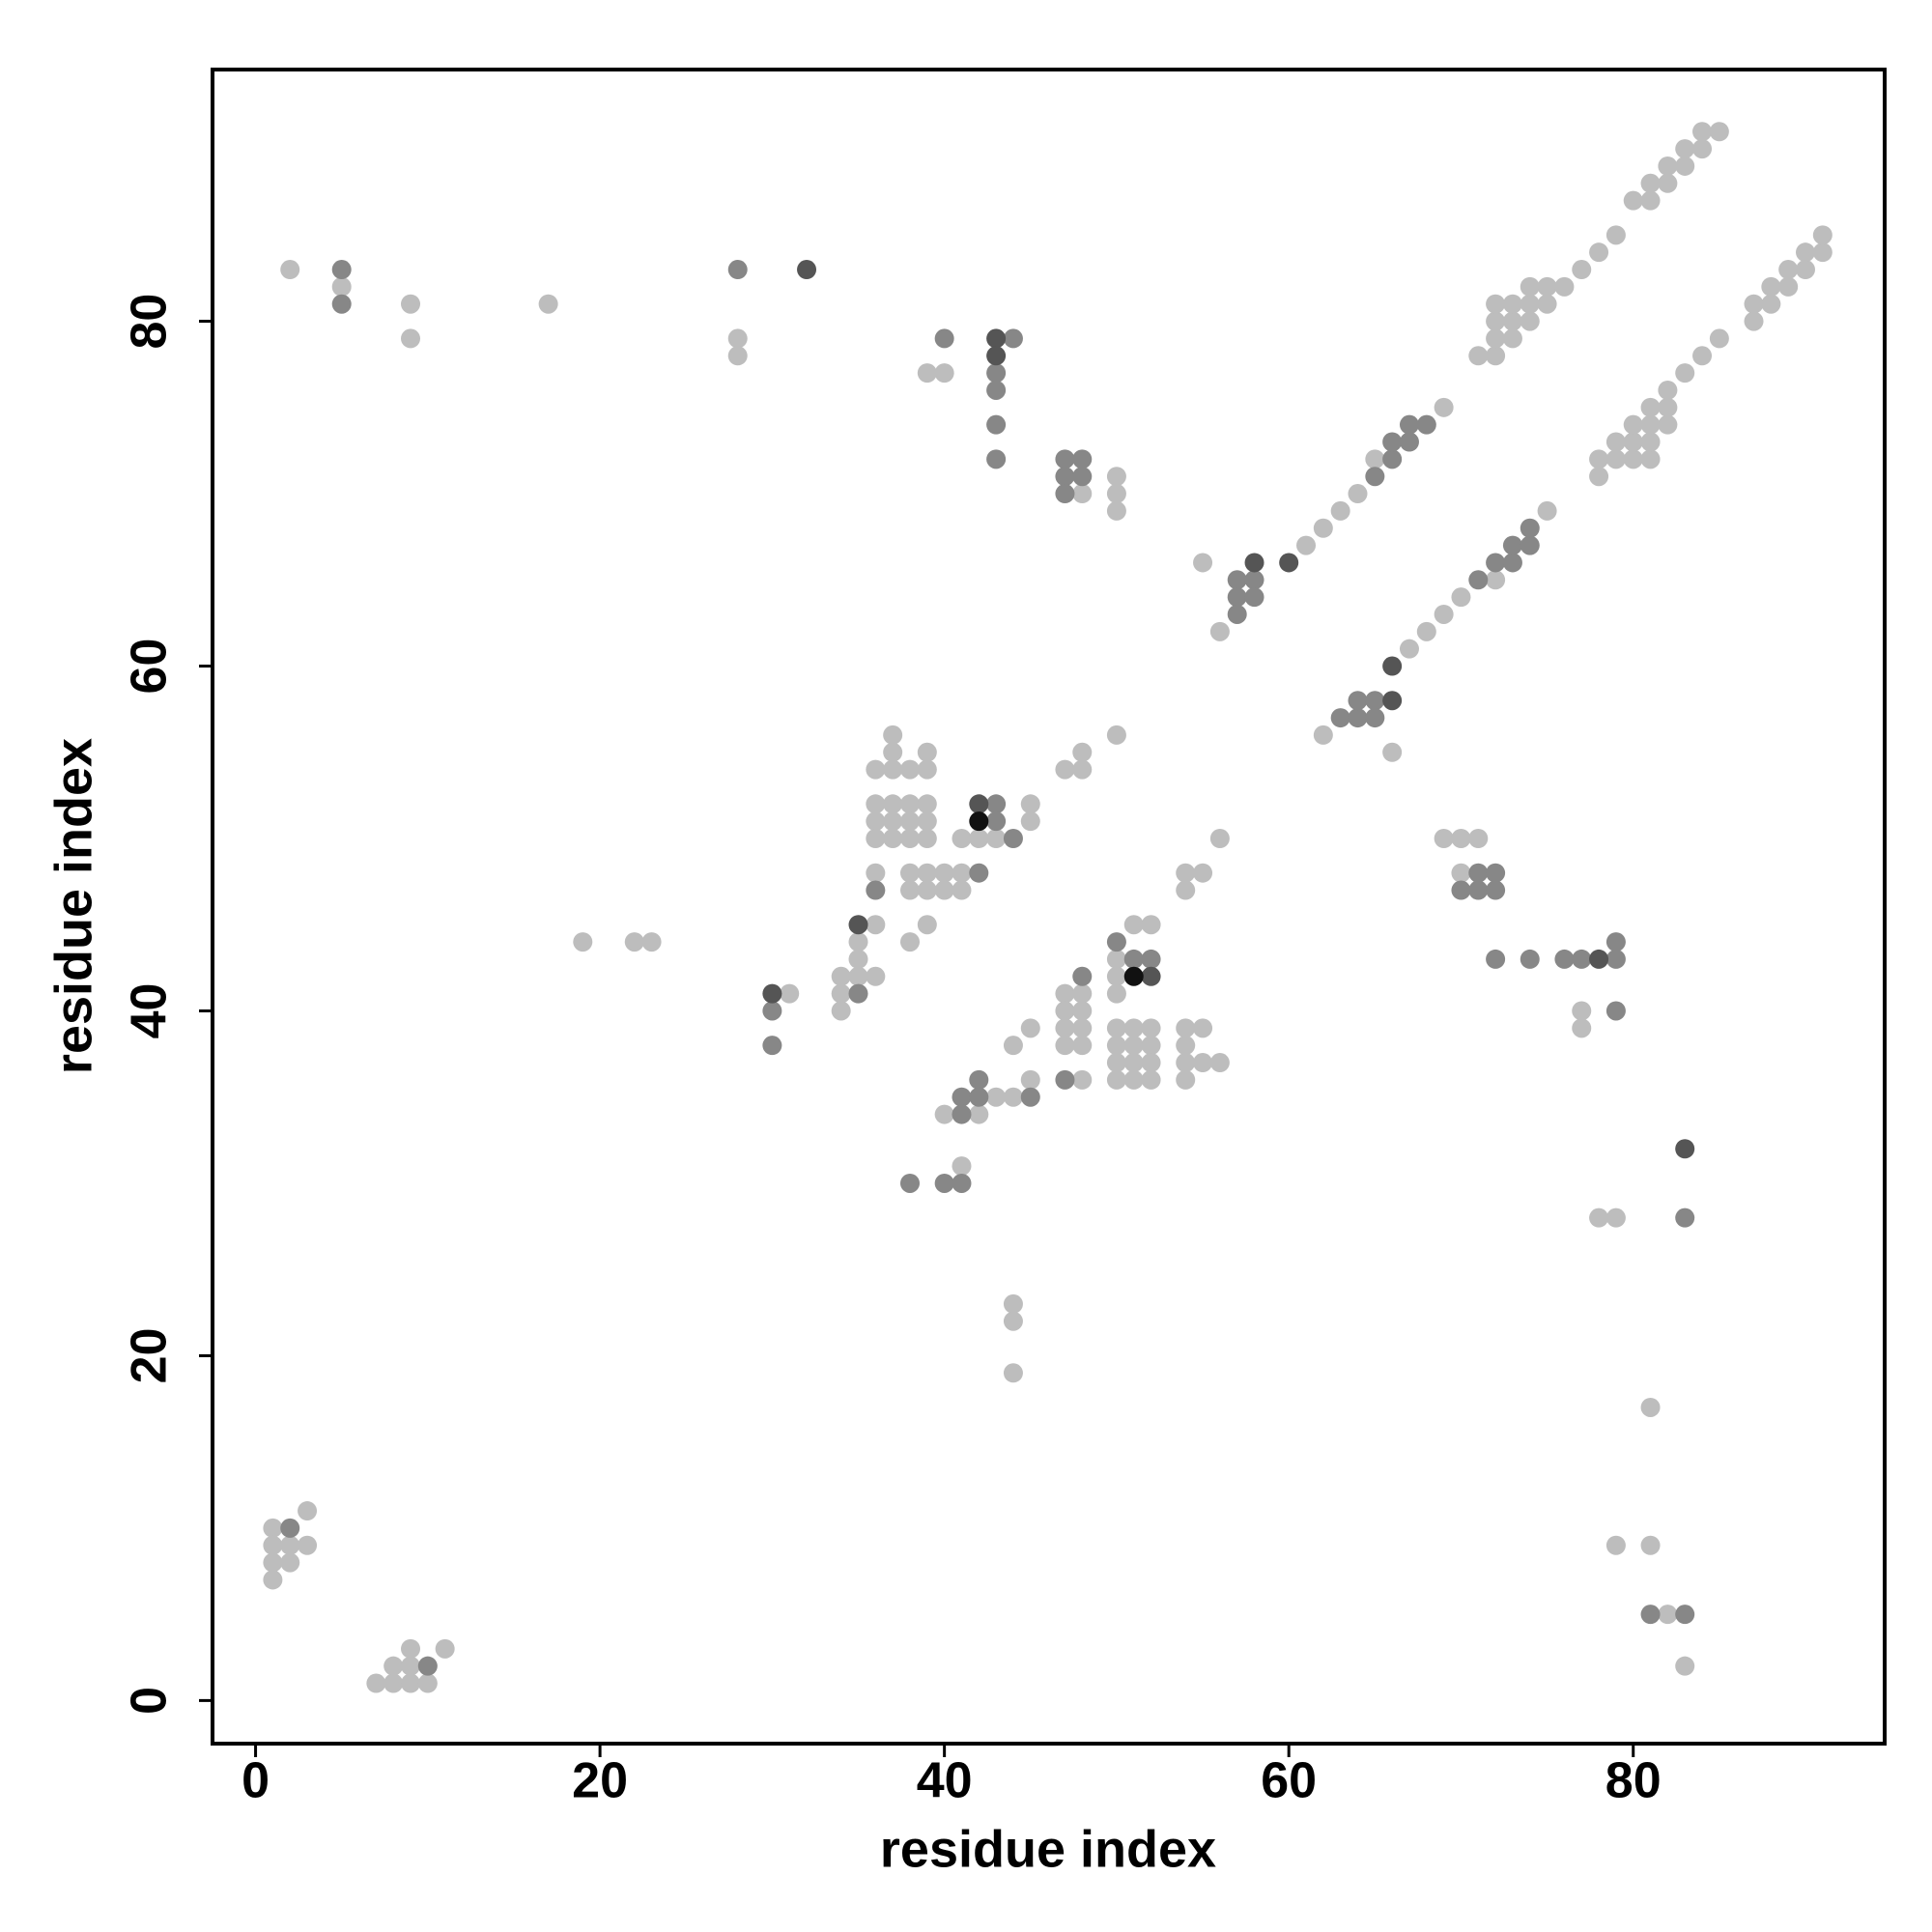 Image resolution: width=1932 pixels, height=1932 pixels. Describe the element at coordinates (600, 1781) in the screenshot. I see `x-tick-label: 20` at that location.